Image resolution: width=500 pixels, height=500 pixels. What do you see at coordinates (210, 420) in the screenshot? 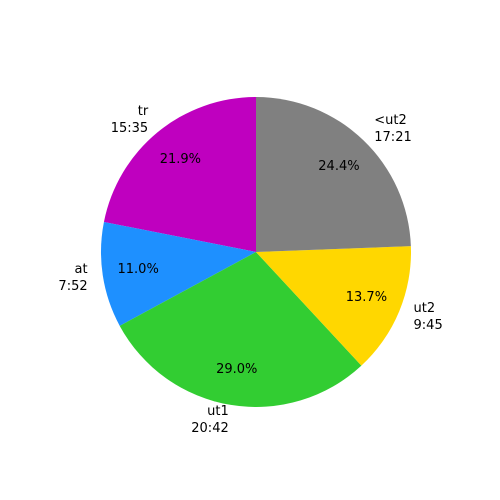
I see `slice-label: ut1 20:42` at bounding box center [210, 420].